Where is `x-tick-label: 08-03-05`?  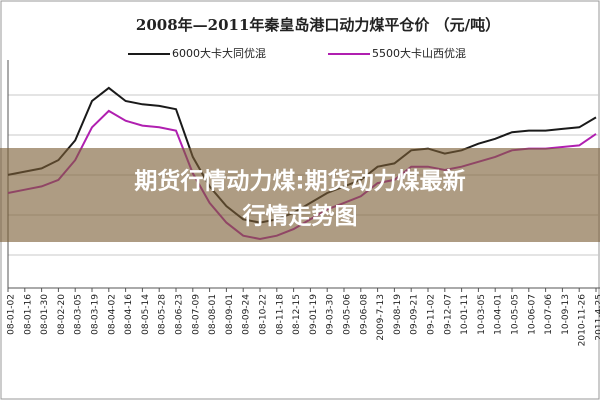 x-tick-label: 08-03-05 is located at coordinates (79, 314).